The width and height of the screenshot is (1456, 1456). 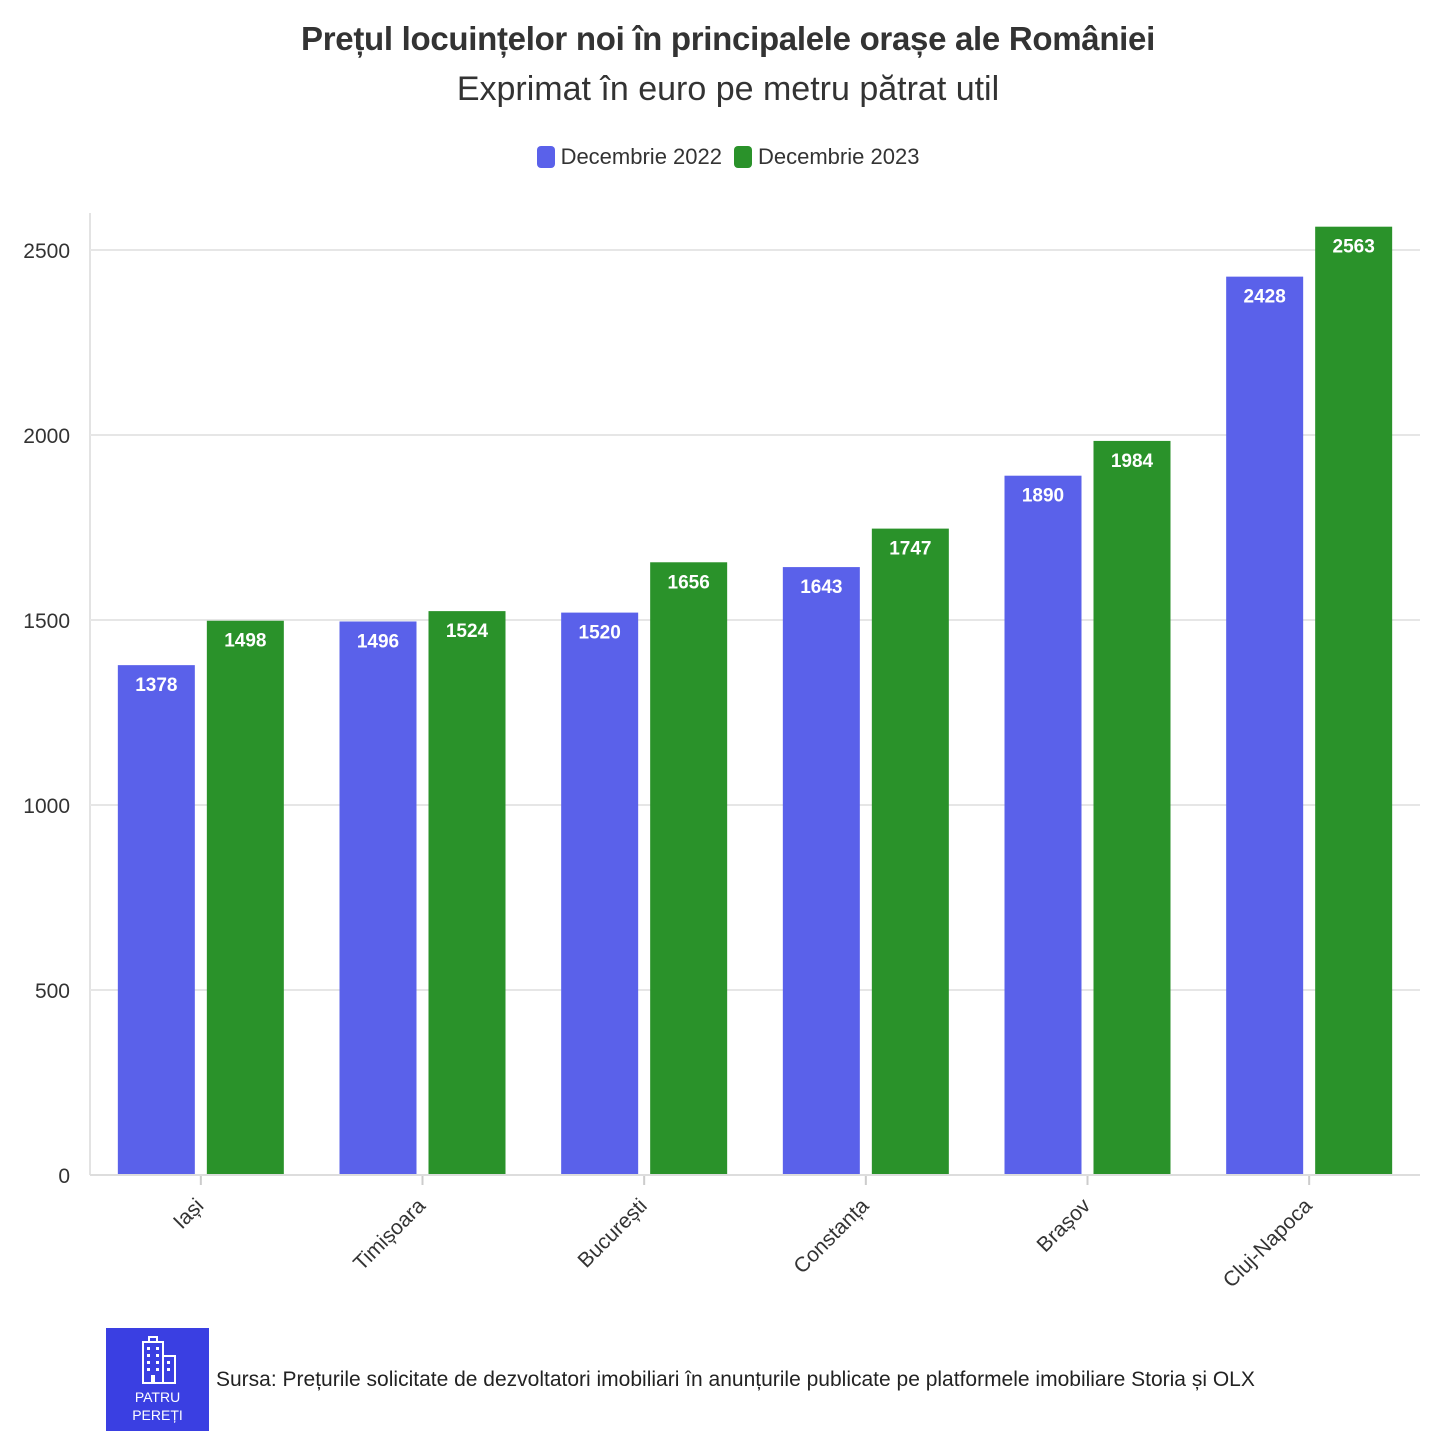 What do you see at coordinates (157, 1397) in the screenshot?
I see `logo-text-line1: PATRU` at bounding box center [157, 1397].